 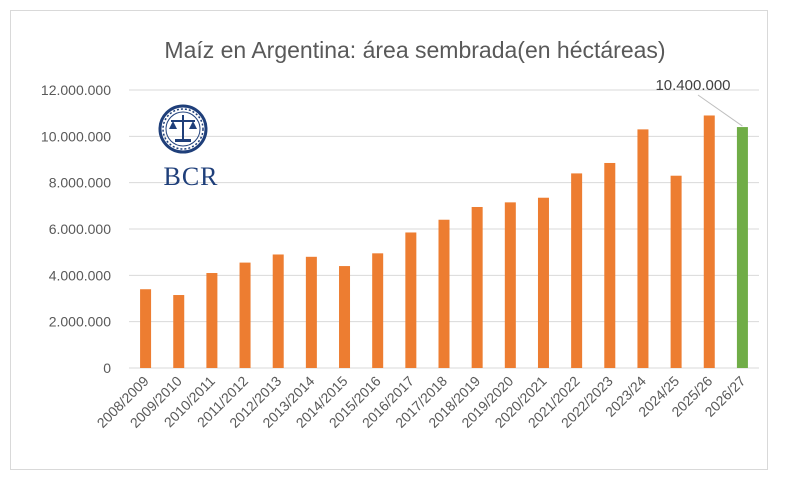 I want to click on data-labels: 10.400.000, so click(x=699, y=102).